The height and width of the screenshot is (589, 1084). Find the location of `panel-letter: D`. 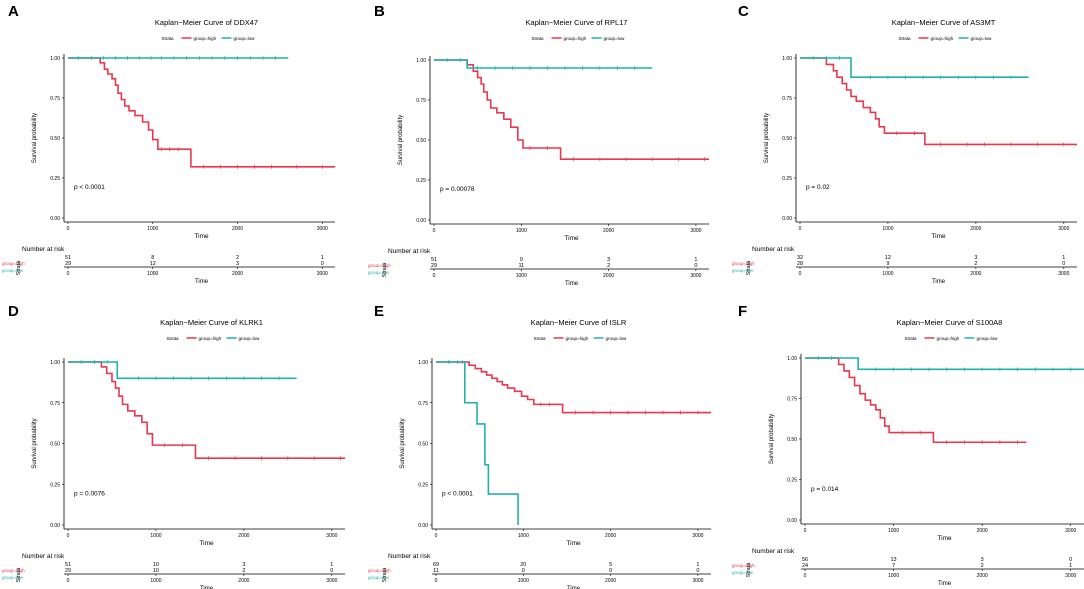

panel-letter: D is located at coordinates (13, 311).